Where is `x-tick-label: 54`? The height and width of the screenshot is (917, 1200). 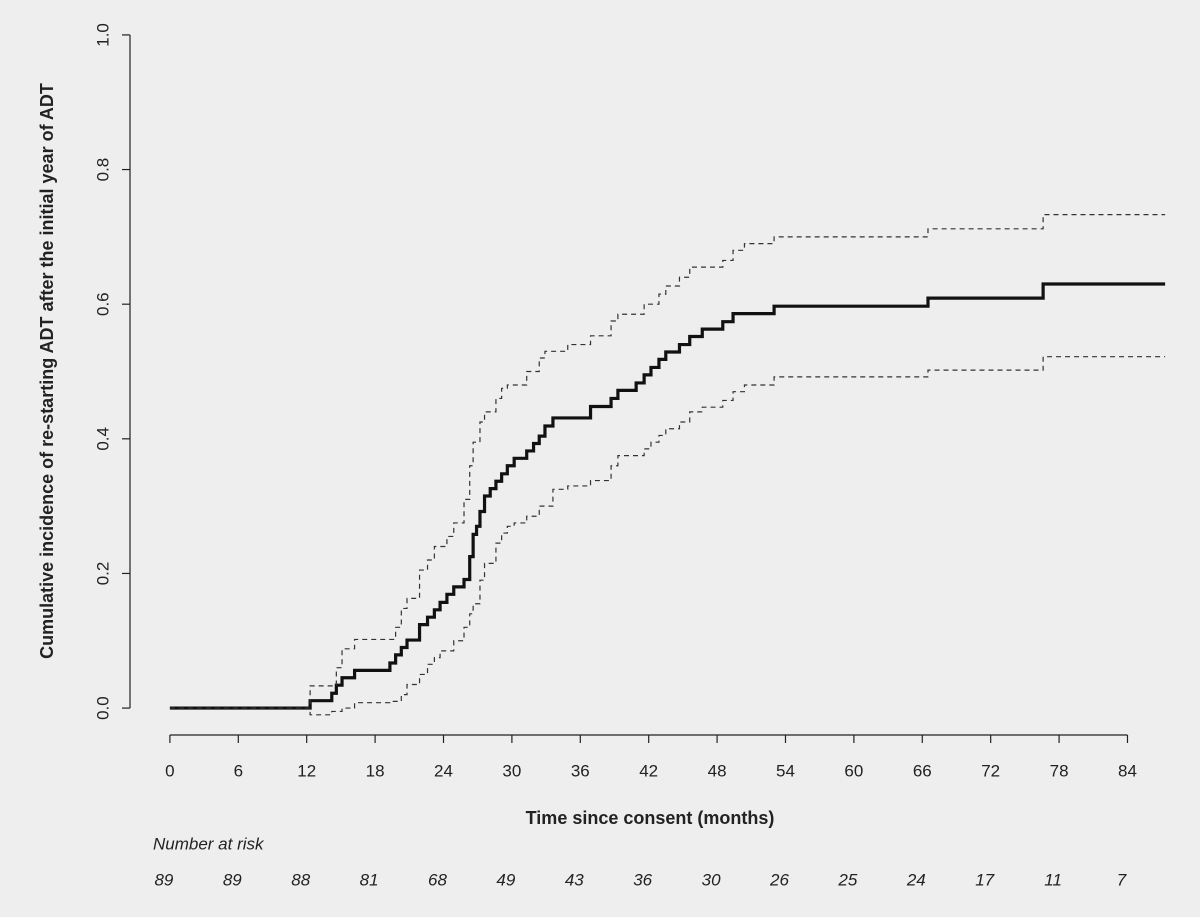 x-tick-label: 54 is located at coordinates (785, 770).